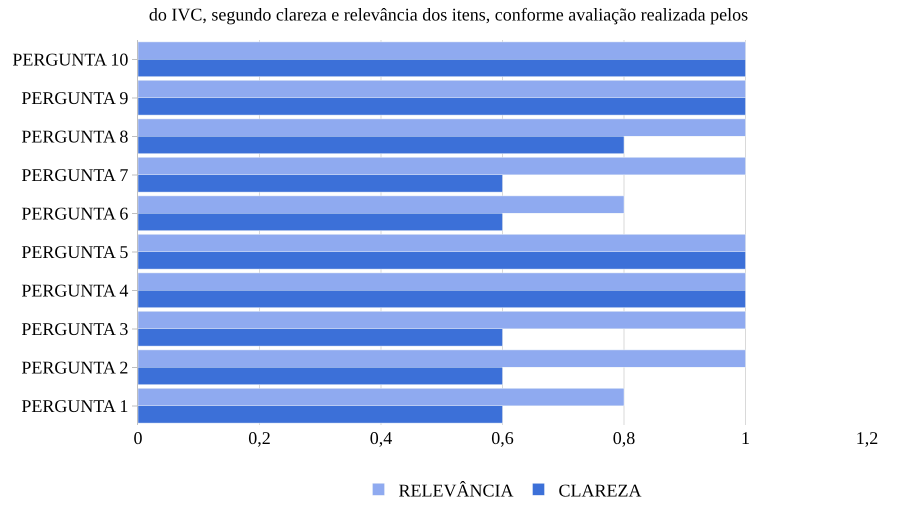 This screenshot has height=520, width=897. I want to click on y-tick-label: PERGUNTA 3, so click(74, 329).